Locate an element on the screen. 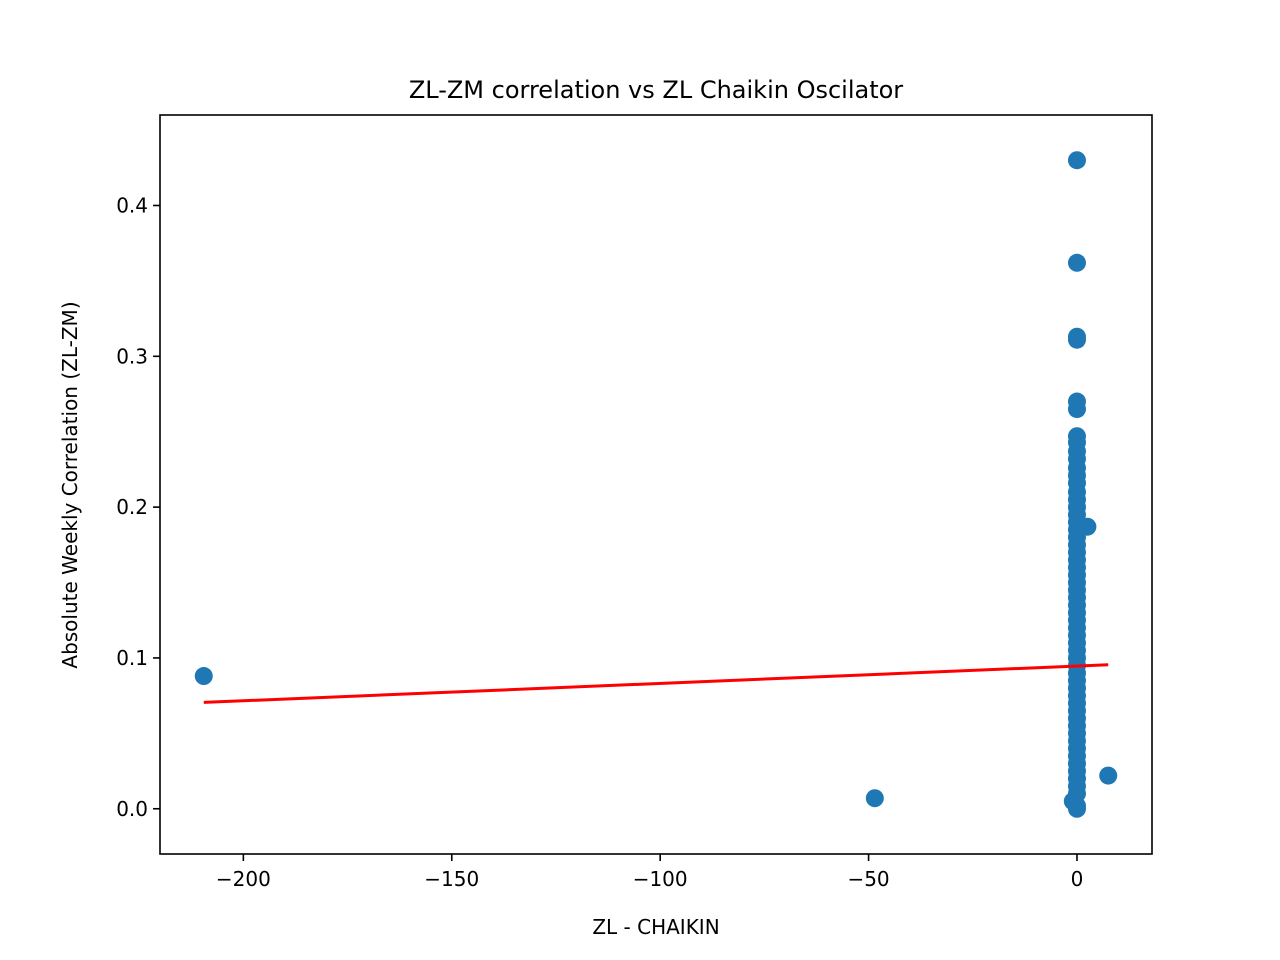 The height and width of the screenshot is (960, 1280). regression-line is located at coordinates (656, 683).